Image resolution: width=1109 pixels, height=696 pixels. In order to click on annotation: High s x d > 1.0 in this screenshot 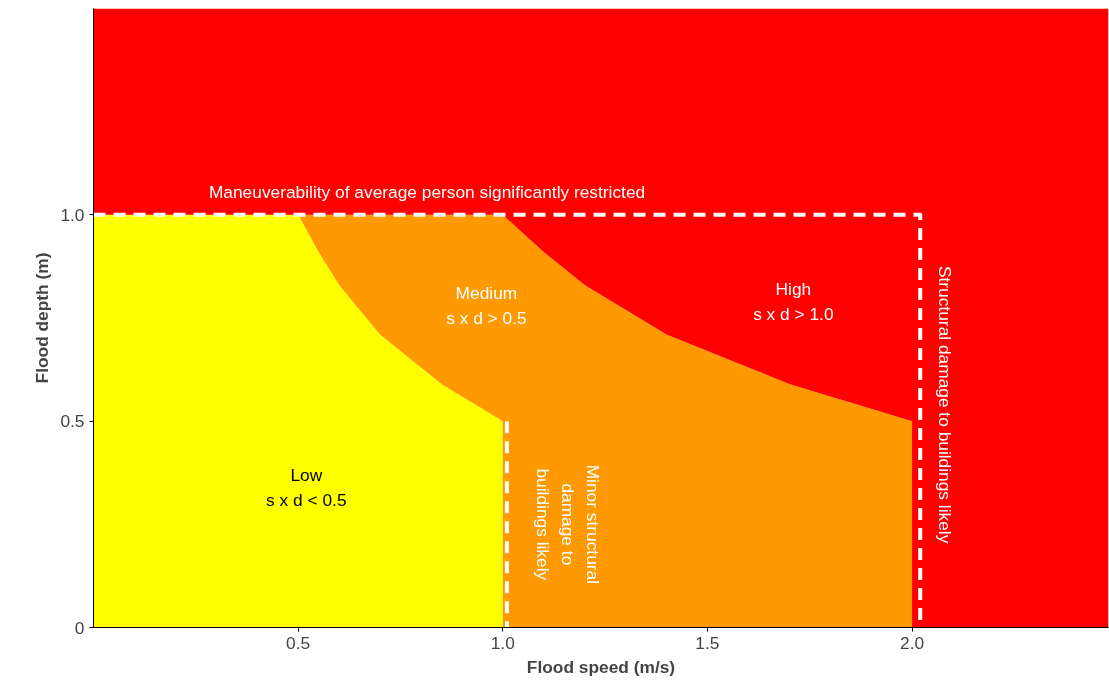, I will do `click(793, 301)`.